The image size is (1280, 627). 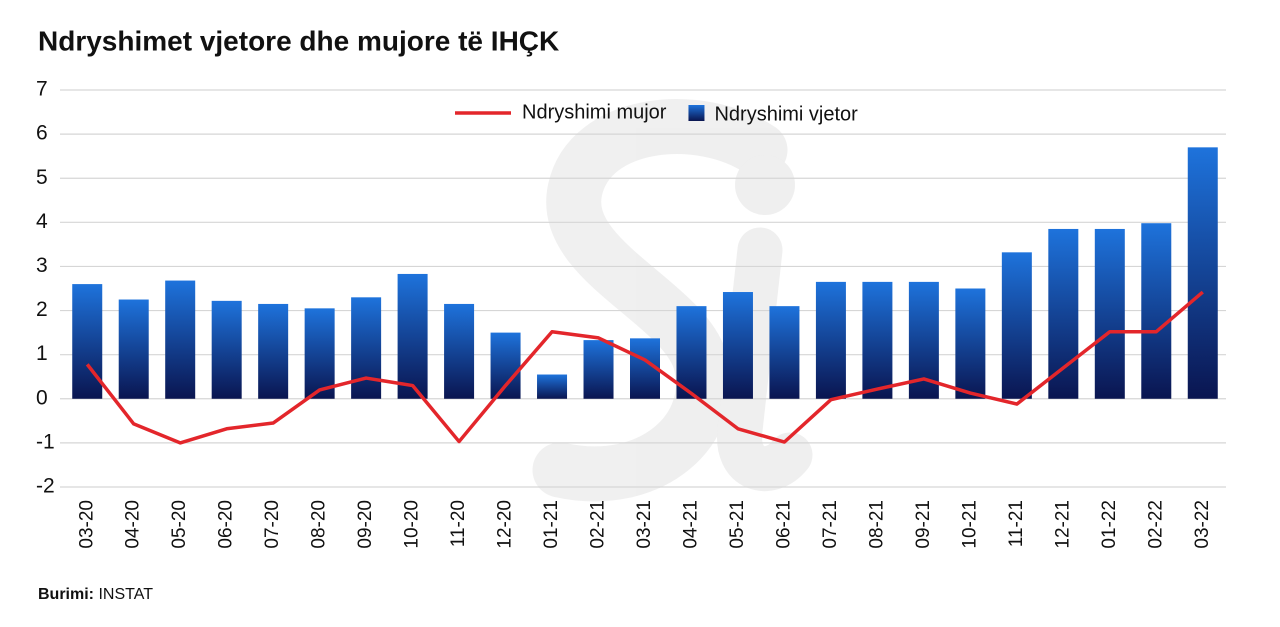 What do you see at coordinates (179, 524) in the screenshot?
I see `x-tick-label: 05-20` at bounding box center [179, 524].